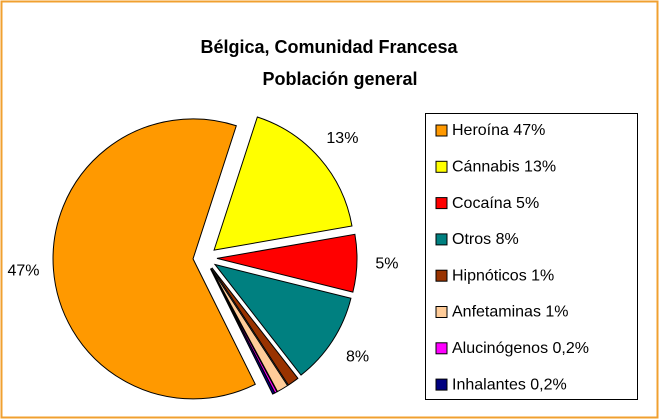 The image size is (659, 419). What do you see at coordinates (342, 138) in the screenshot?
I see `data-label: 13%` at bounding box center [342, 138].